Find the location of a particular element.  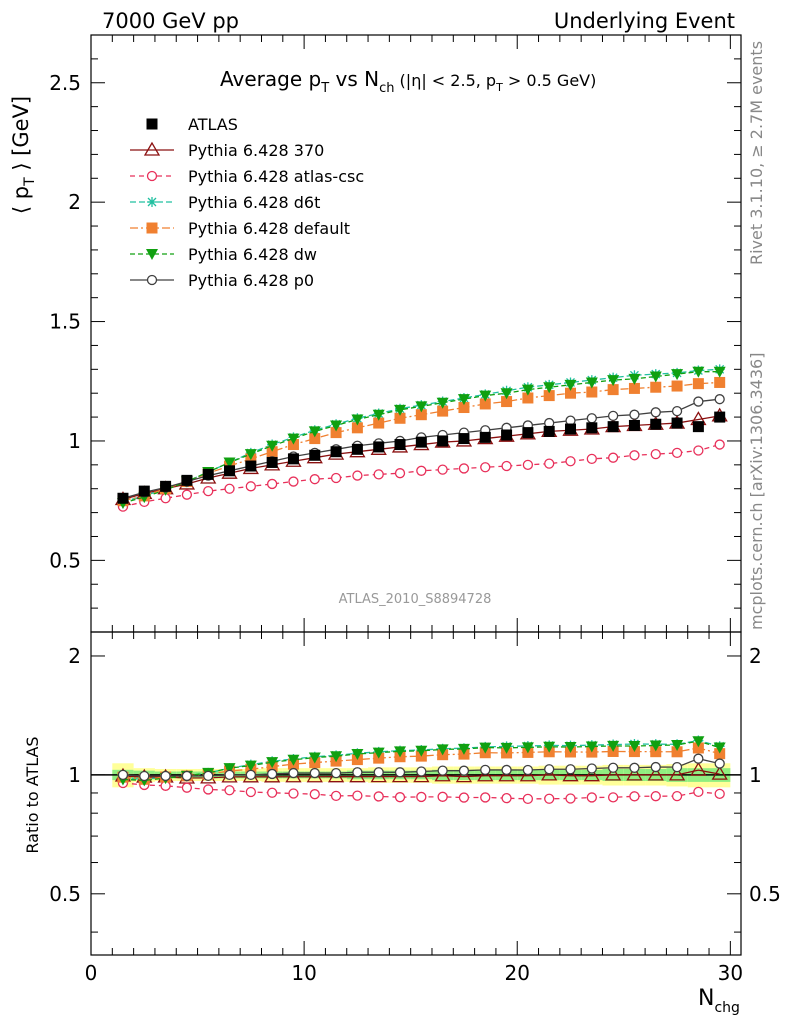

series-atlascsc is located at coordinates (421, 475).